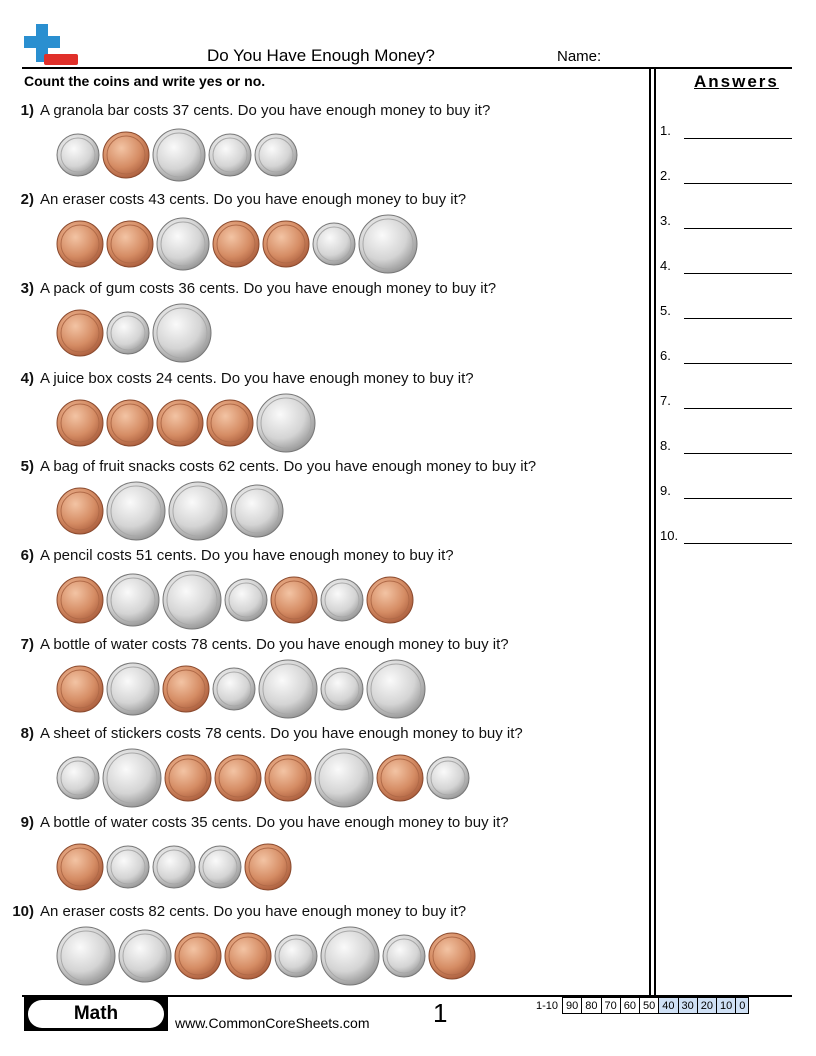  I want to click on score-cell: 60, so click(630, 1005).